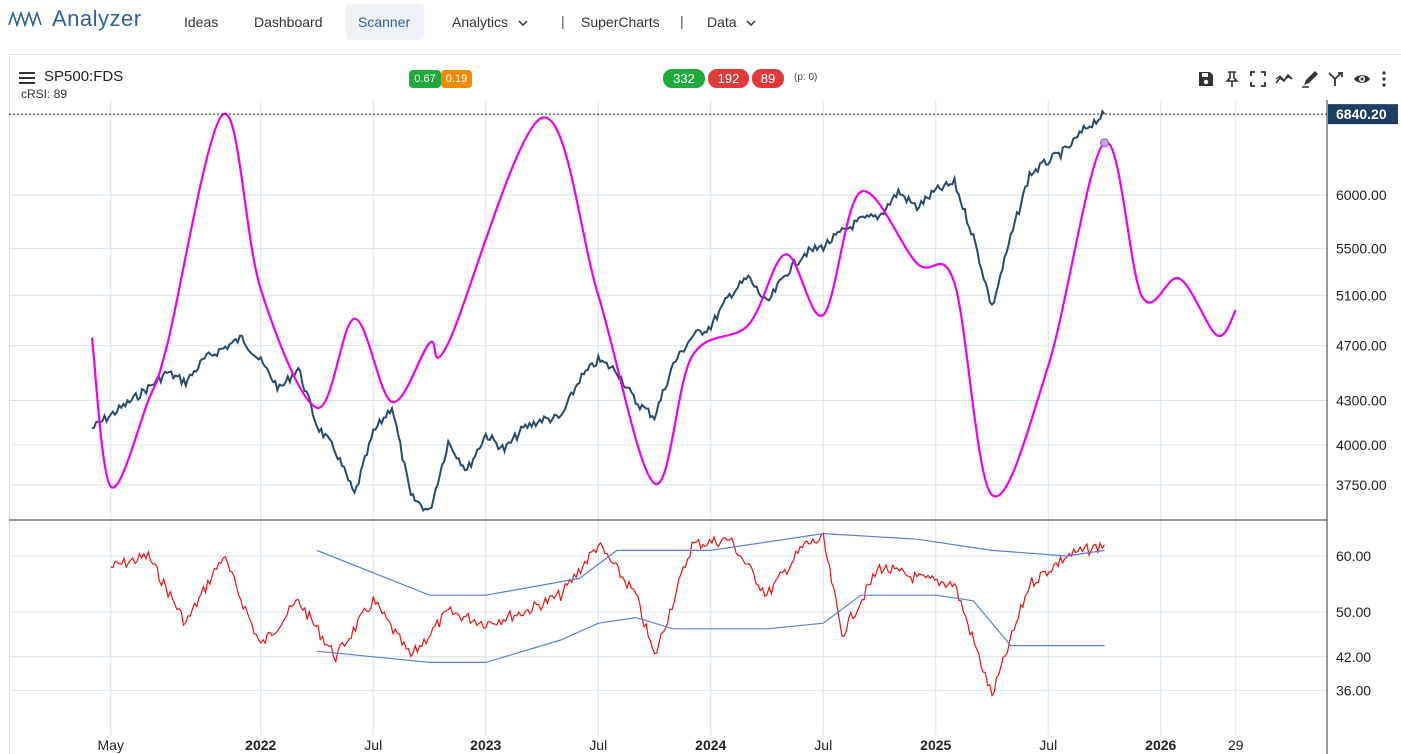 The height and width of the screenshot is (754, 1401). Describe the element at coordinates (1284, 79) in the screenshot. I see `compare-icon` at that location.